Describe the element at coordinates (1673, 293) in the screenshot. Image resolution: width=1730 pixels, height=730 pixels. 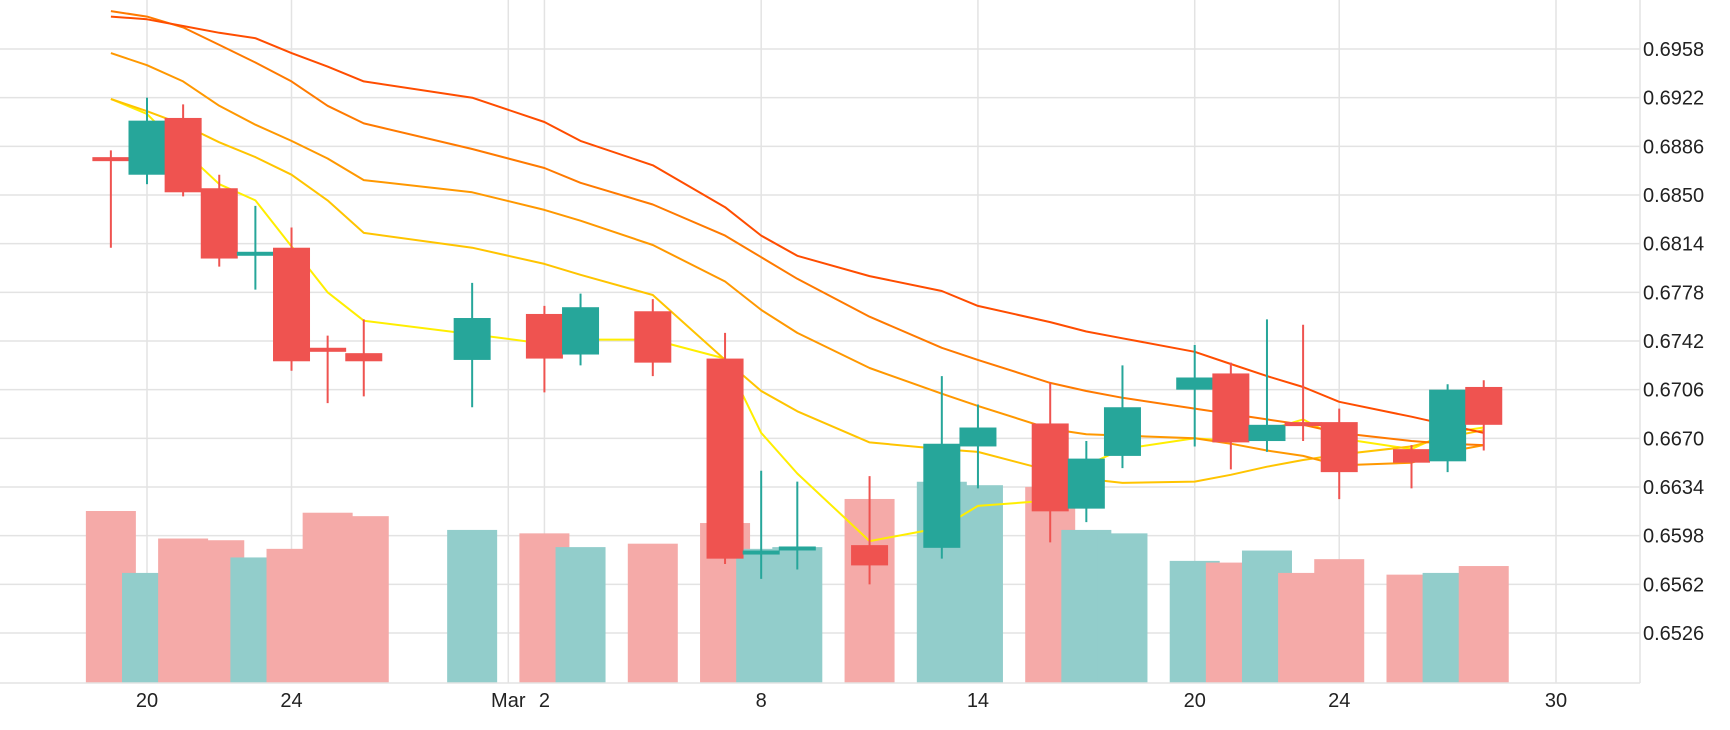
I see `y-tick-label: 0.6778` at that location.